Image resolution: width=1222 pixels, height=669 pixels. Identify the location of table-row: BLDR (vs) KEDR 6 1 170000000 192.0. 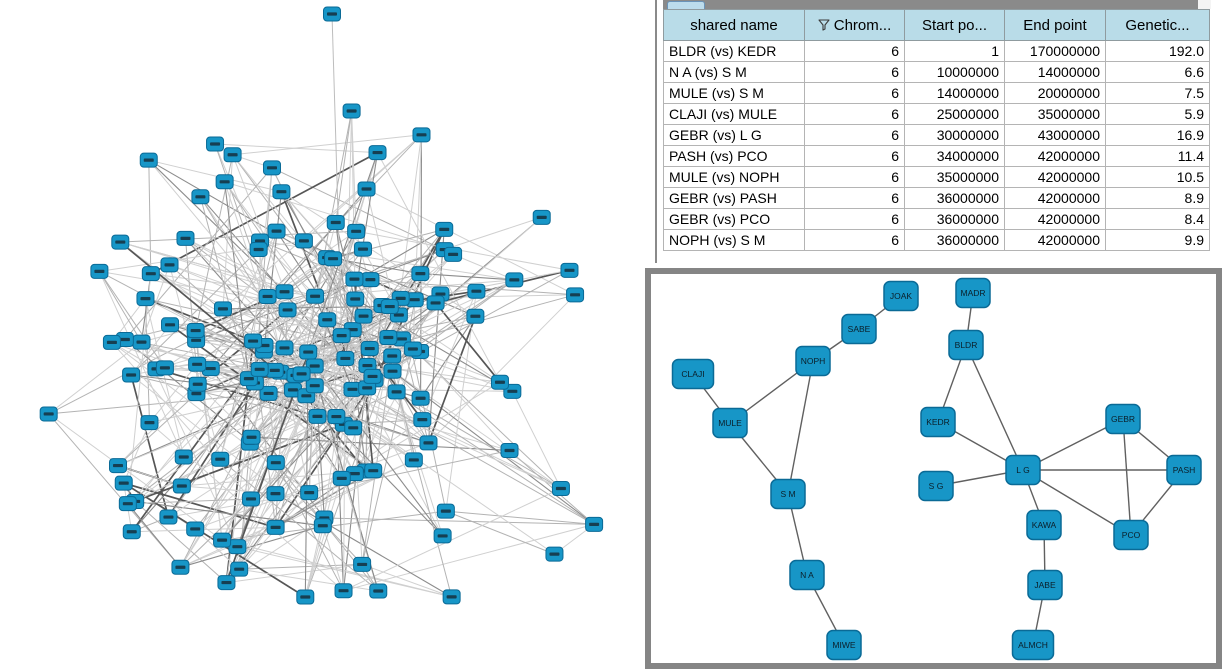
(936, 51).